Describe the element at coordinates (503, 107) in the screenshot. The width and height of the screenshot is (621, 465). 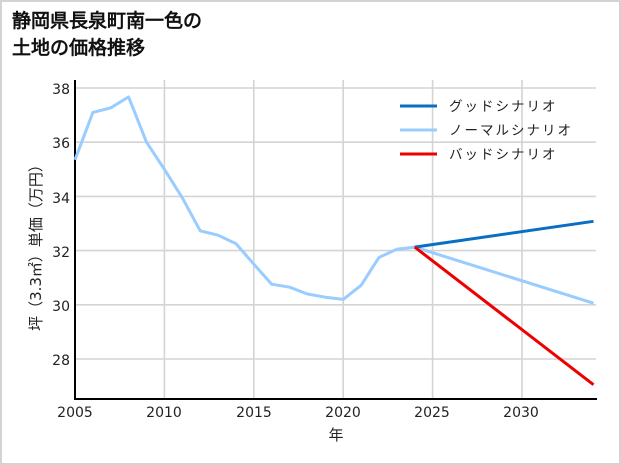
I see `legend-label-good: グッドシナリオ` at that location.